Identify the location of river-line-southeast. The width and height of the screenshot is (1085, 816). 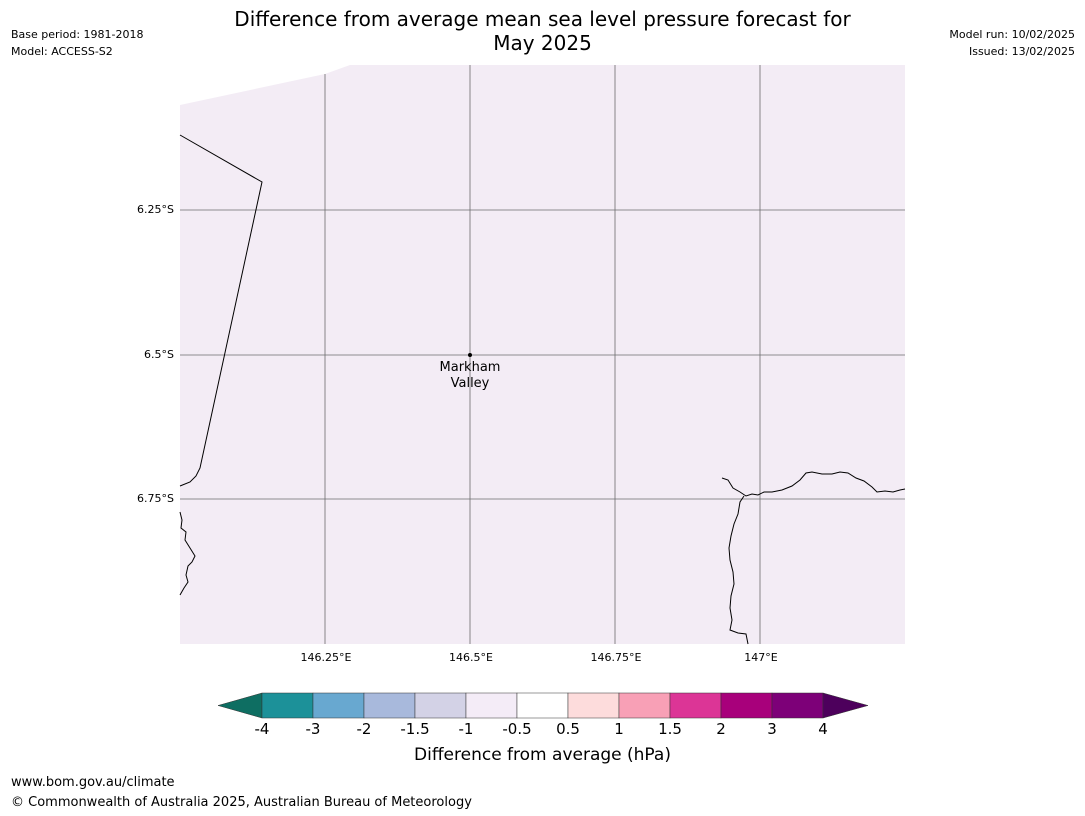
(738, 570).